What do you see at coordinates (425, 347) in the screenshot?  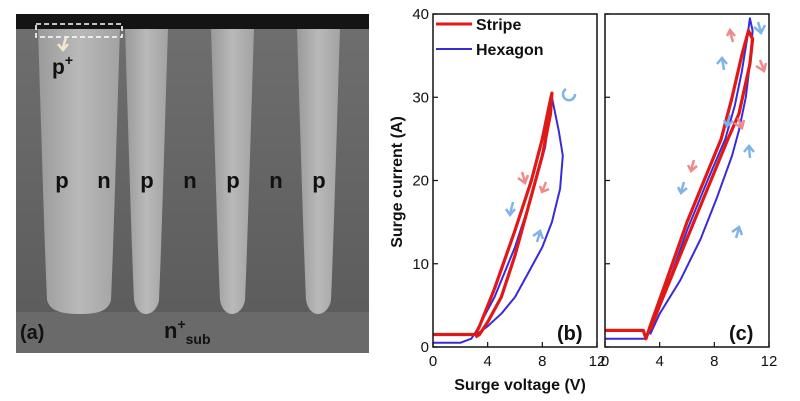 I see `y-tick-label: 0` at bounding box center [425, 347].